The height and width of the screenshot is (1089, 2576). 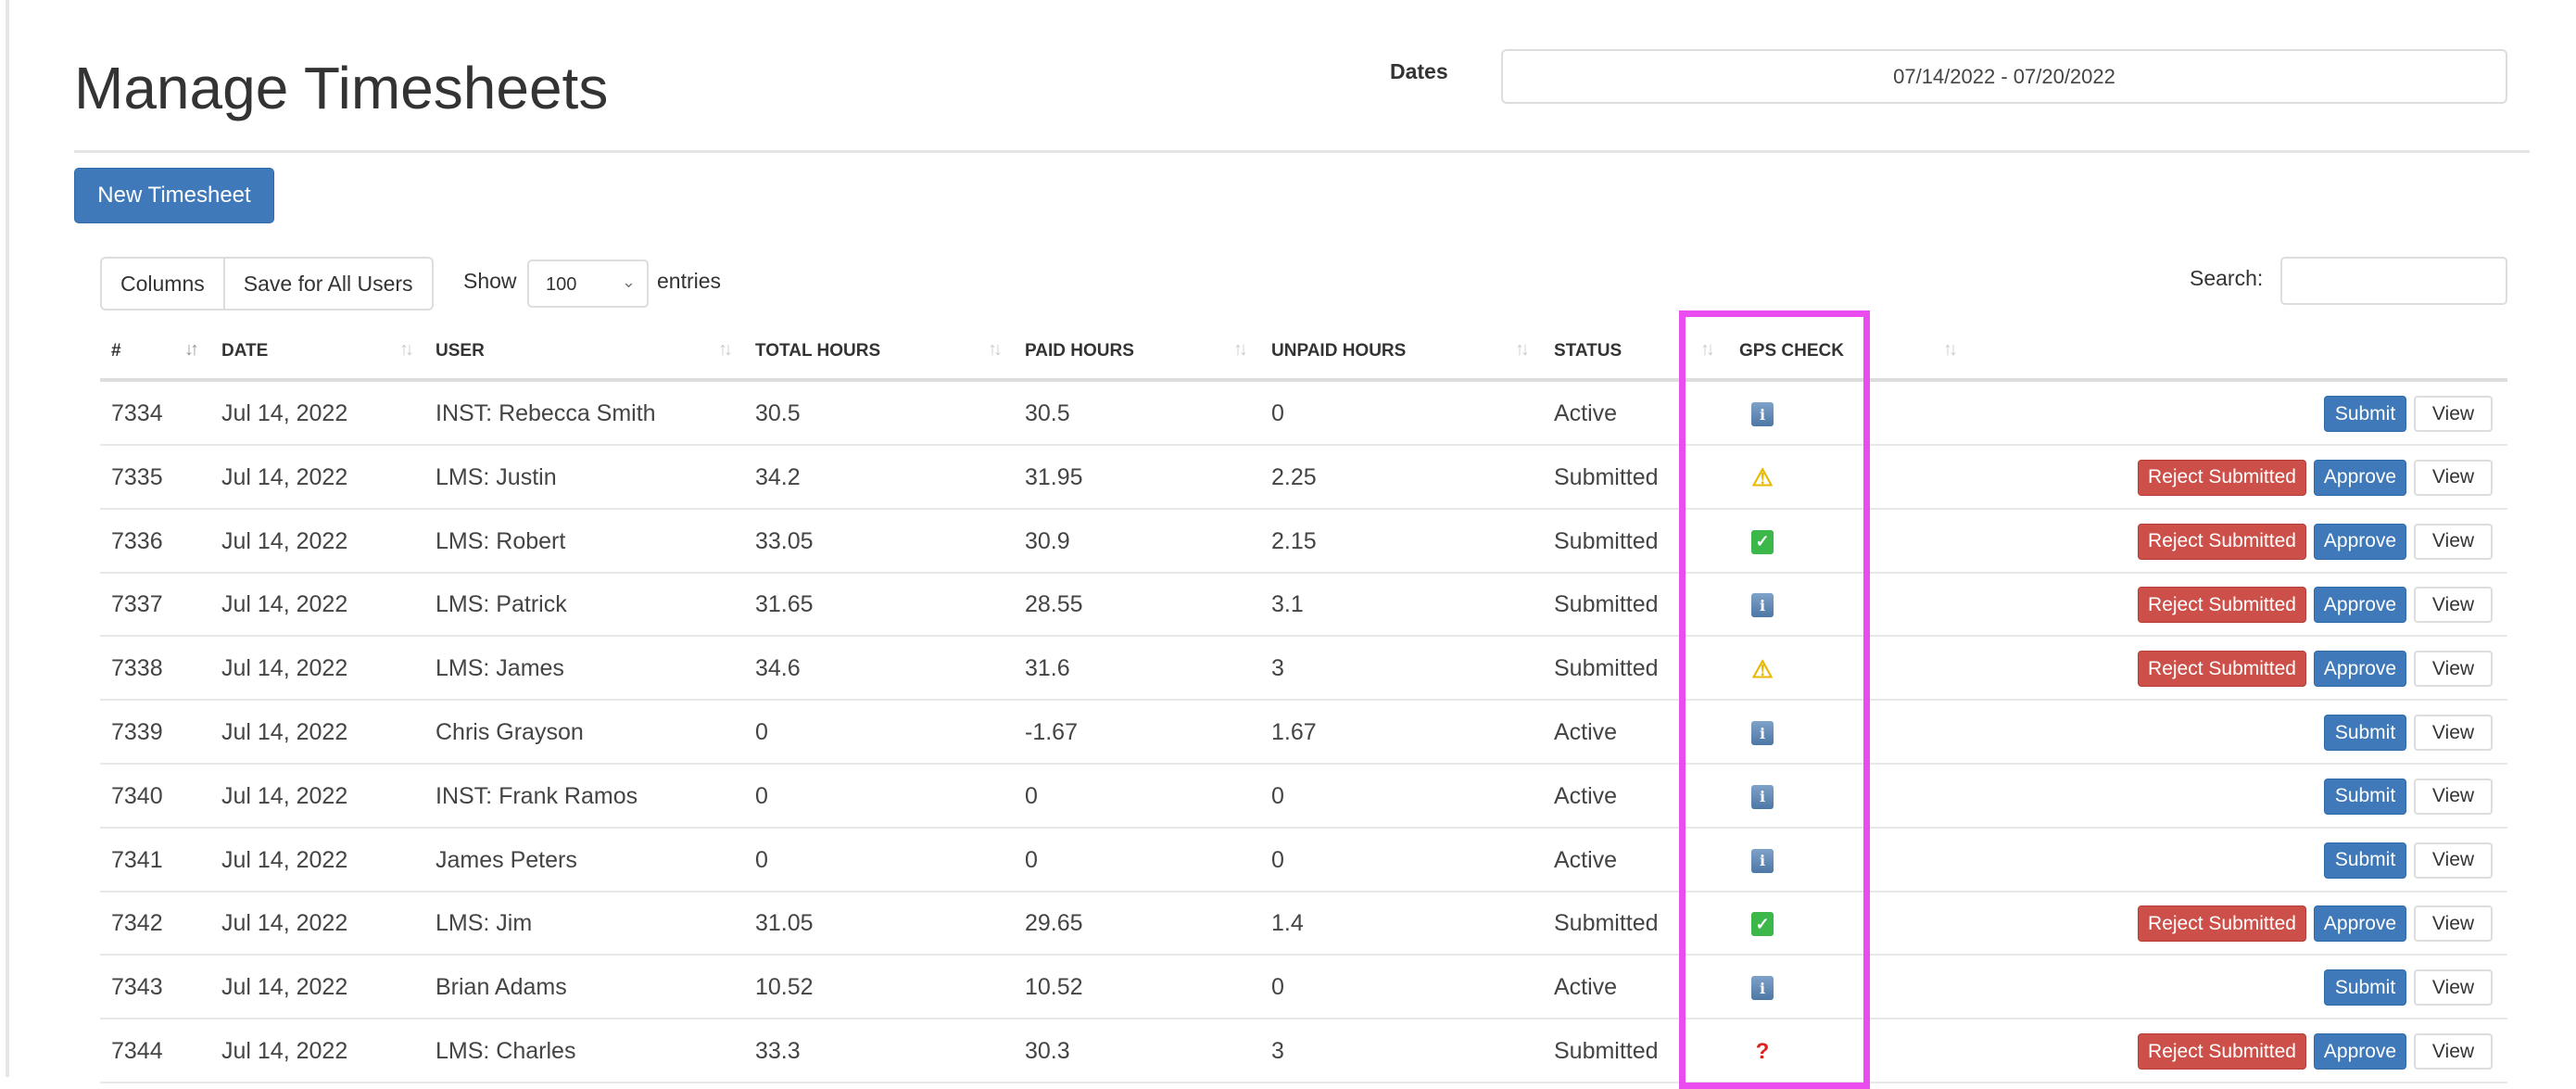 What do you see at coordinates (7, 538) in the screenshot?
I see `page-border` at bounding box center [7, 538].